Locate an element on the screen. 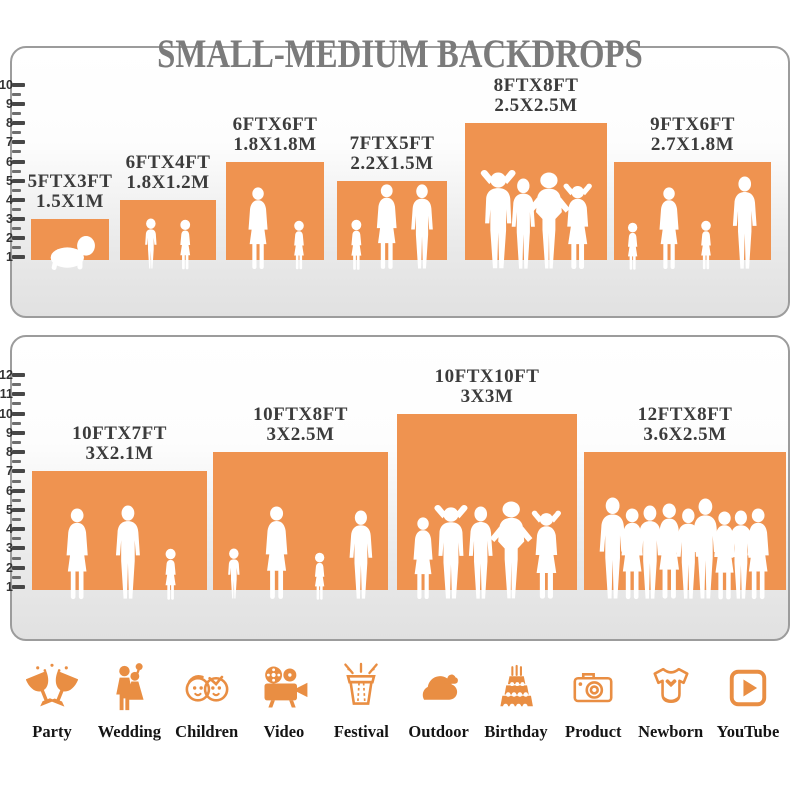  size-ft-text: 6FTX6FT is located at coordinates (275, 124).